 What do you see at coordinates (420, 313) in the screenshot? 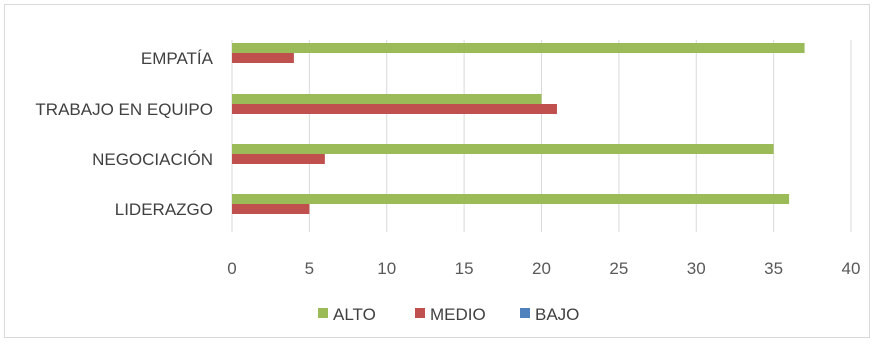
I see `legend-swatch-medio` at bounding box center [420, 313].